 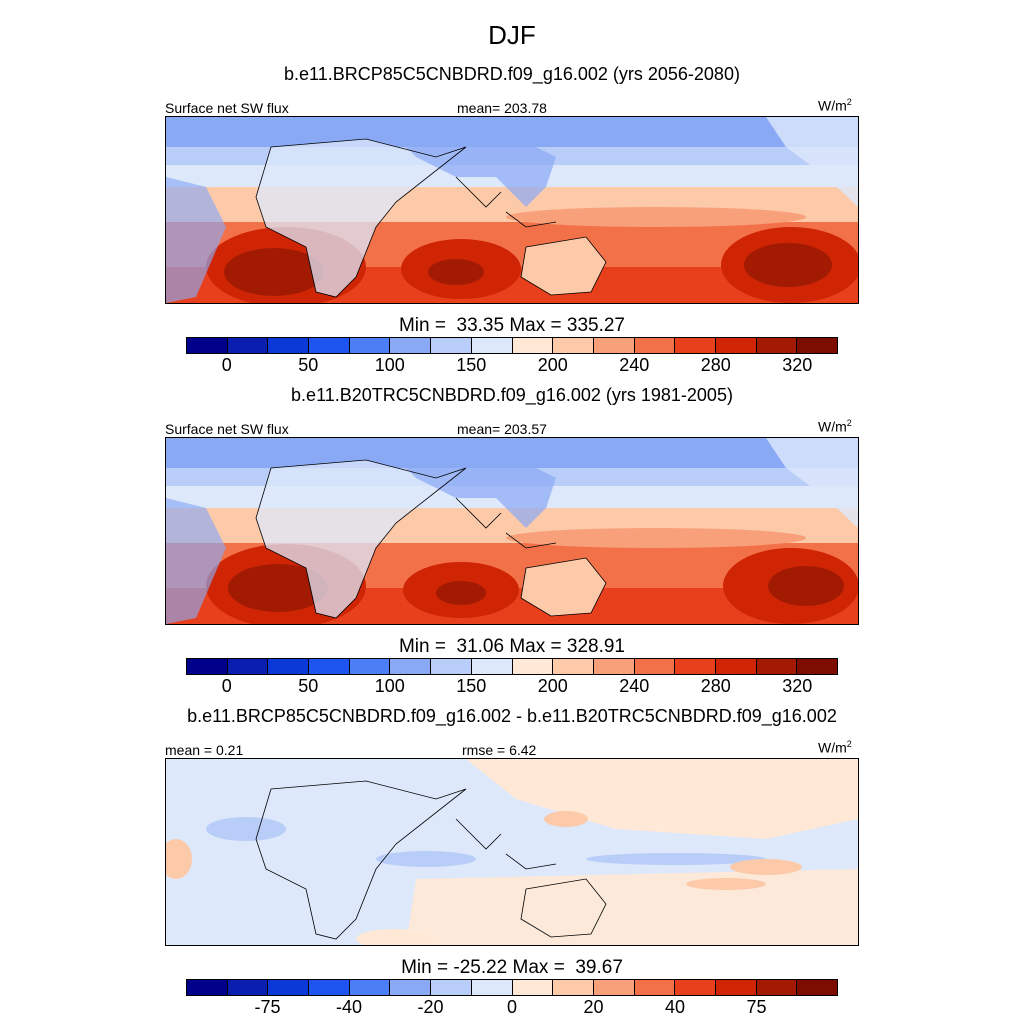 I want to click on figure-title: DJF, so click(x=512, y=35).